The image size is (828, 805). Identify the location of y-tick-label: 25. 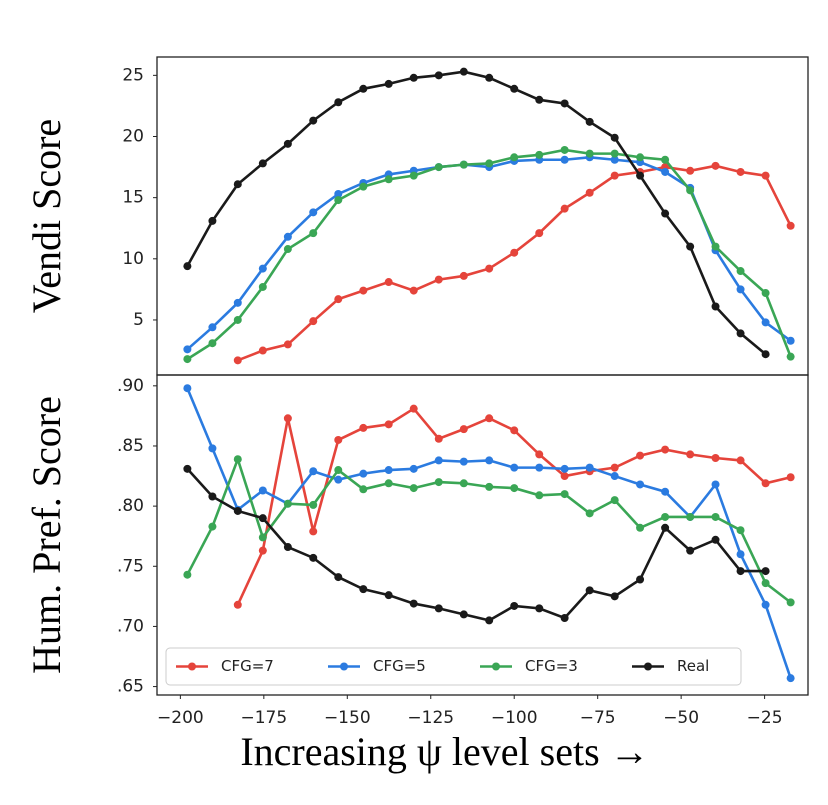
(133, 75).